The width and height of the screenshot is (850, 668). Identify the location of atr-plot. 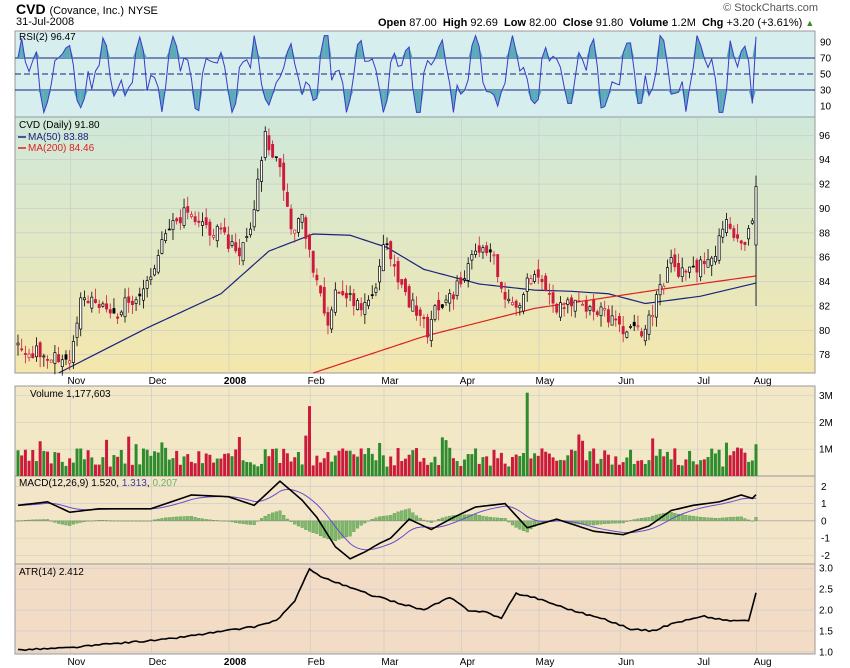
(387, 609).